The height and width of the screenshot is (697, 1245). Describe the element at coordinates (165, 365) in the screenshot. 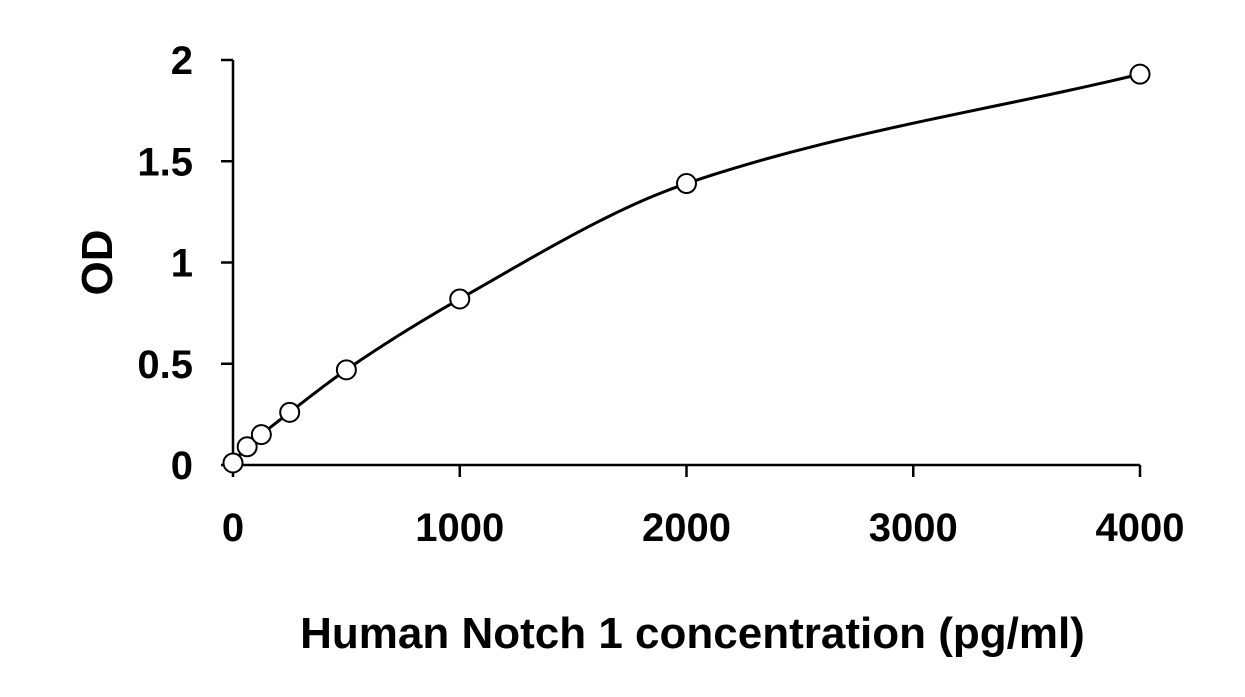

I see `y-tick-label: 0.5` at that location.